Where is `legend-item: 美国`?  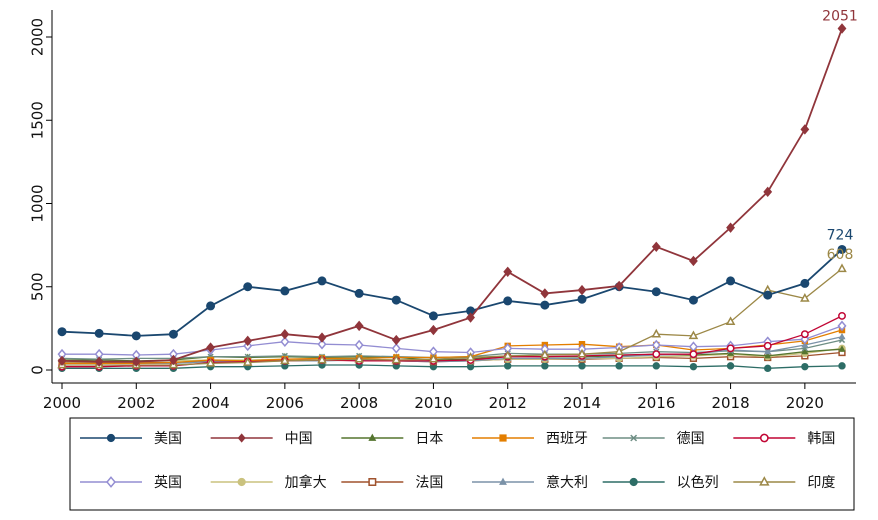
legend-item: 美国 is located at coordinates (131, 439).